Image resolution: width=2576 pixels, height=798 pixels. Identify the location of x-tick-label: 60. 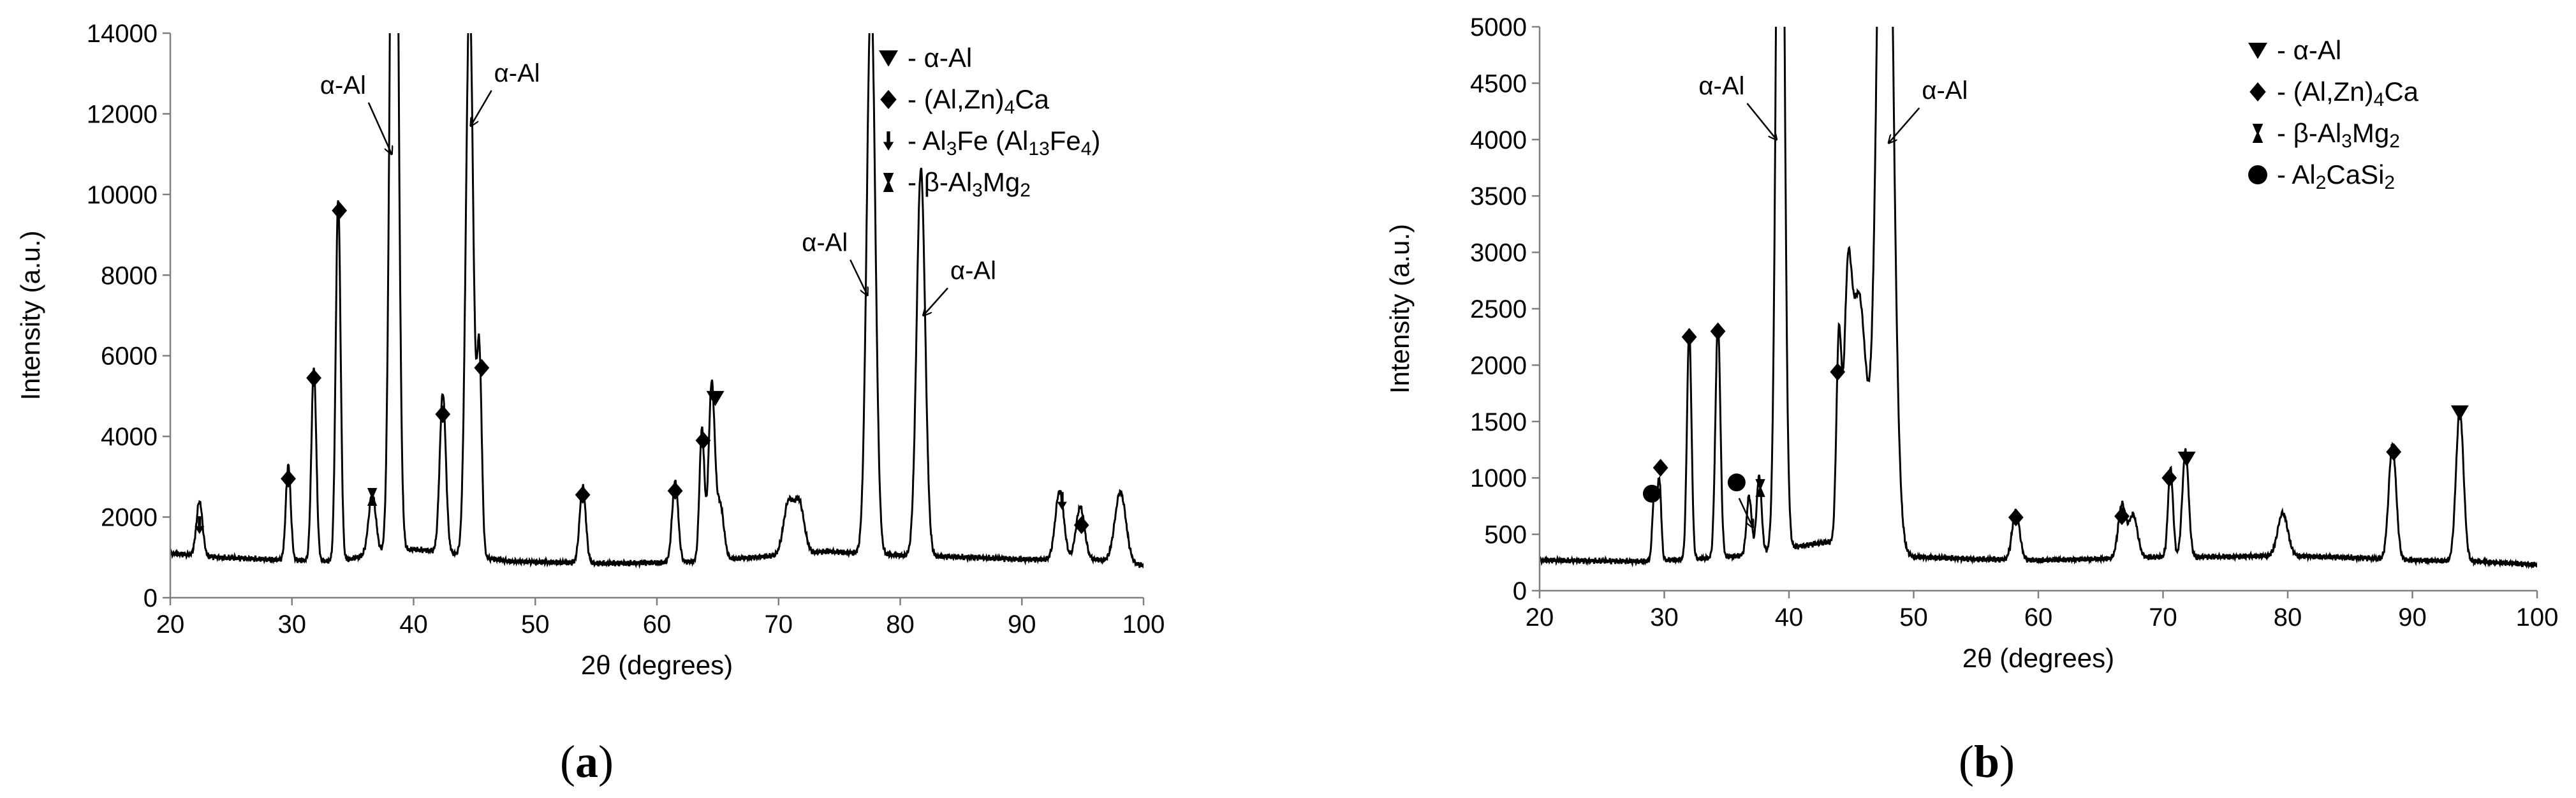
(2038, 618).